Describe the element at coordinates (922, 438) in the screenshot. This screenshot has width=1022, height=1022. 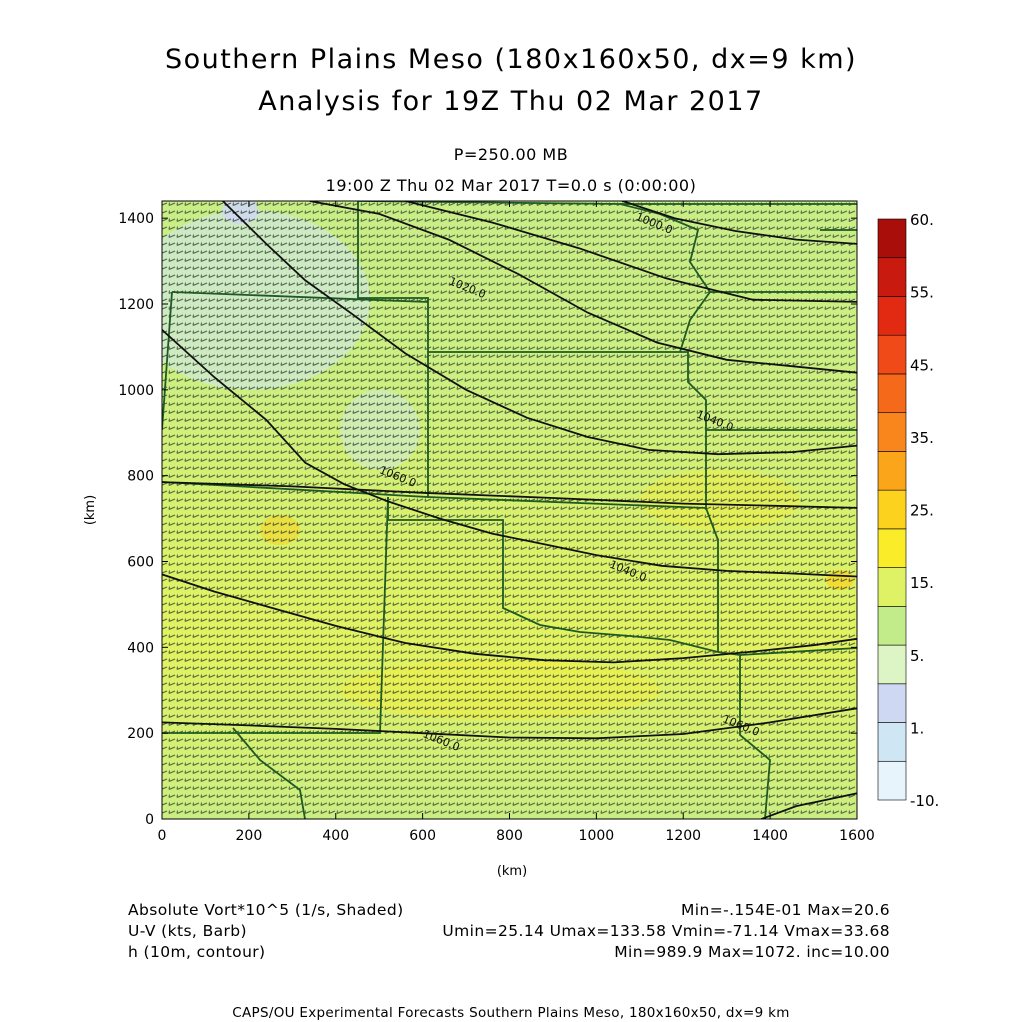
I see `colorbar-label: 35.` at that location.